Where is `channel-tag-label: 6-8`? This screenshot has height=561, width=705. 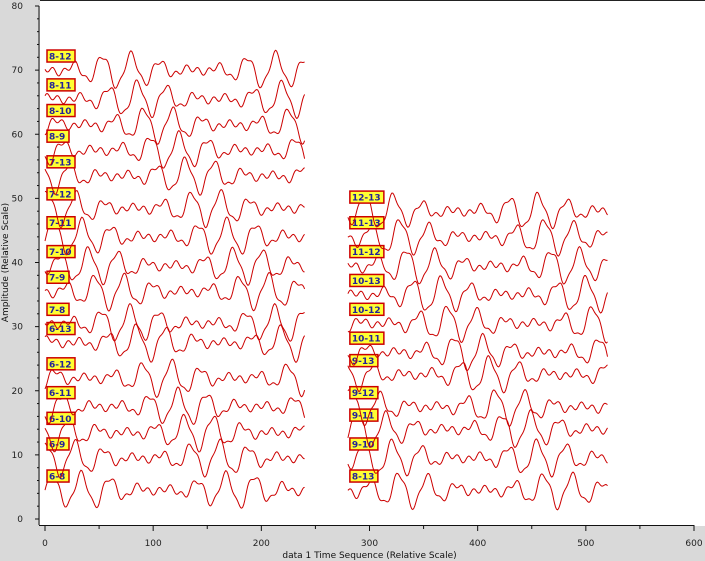
channel-tag-label: 6-8 is located at coordinates (57, 478).